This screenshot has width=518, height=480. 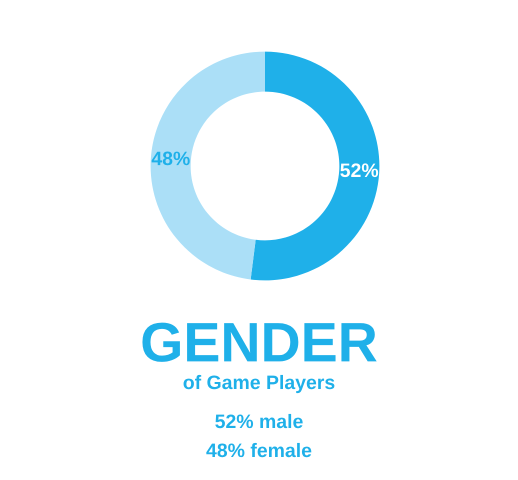 What do you see at coordinates (259, 384) in the screenshot?
I see `text: of Game Players` at bounding box center [259, 384].